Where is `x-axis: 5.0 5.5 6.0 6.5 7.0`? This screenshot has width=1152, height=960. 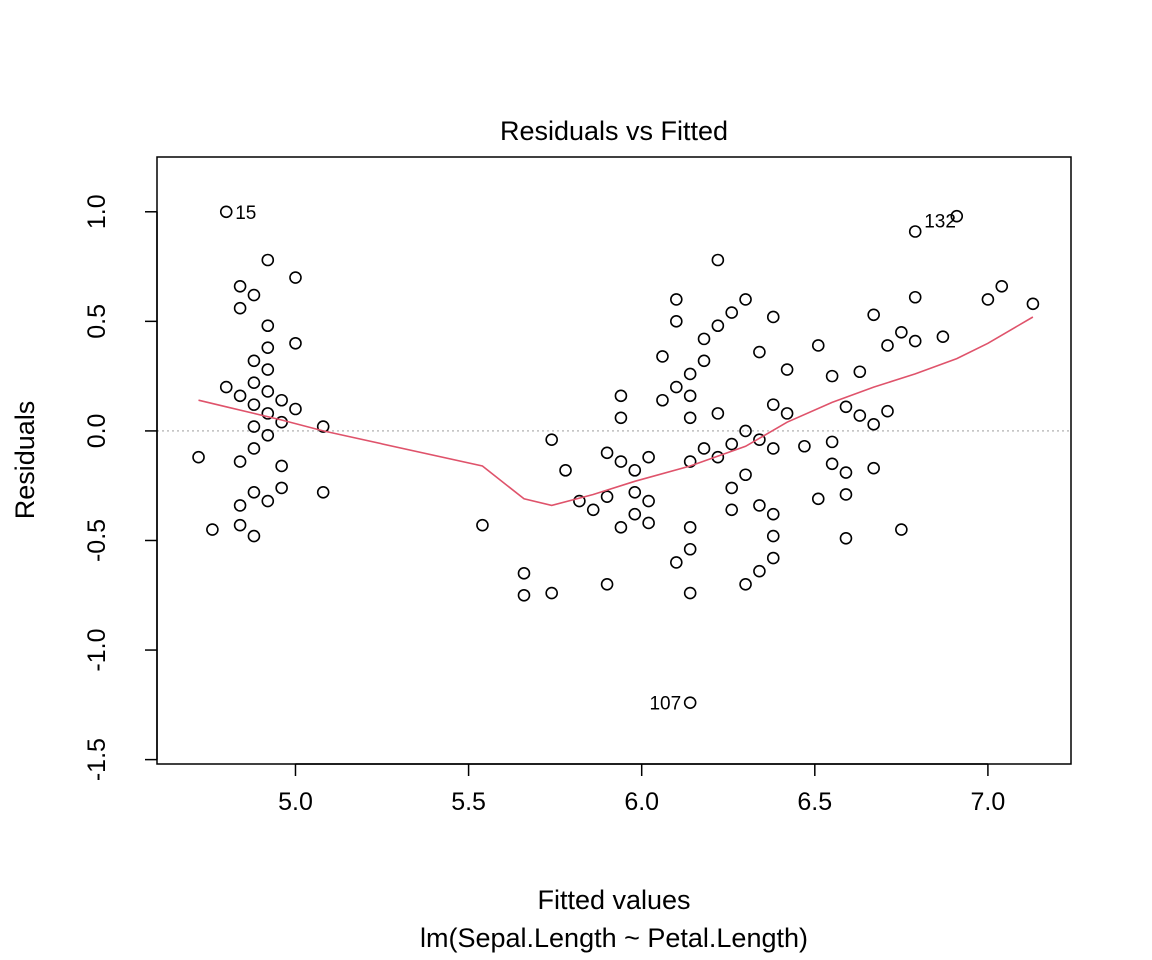
x-axis: 5.0 5.5 6.0 6.5 7.0 is located at coordinates (642, 789).